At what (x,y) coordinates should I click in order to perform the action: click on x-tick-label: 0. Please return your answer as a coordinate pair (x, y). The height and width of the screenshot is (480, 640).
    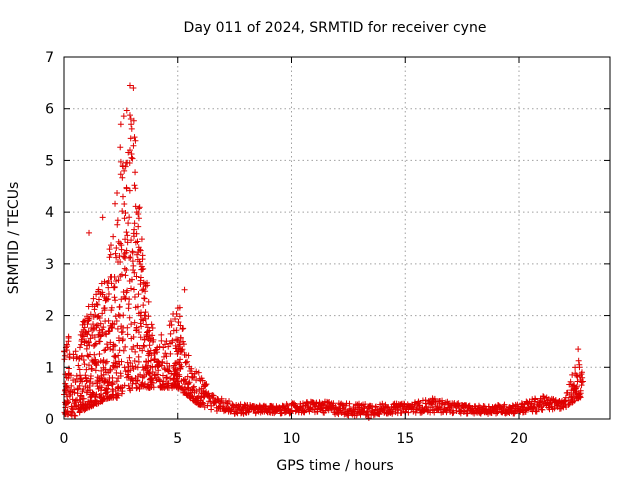
    Looking at the image, I should click on (64, 439).